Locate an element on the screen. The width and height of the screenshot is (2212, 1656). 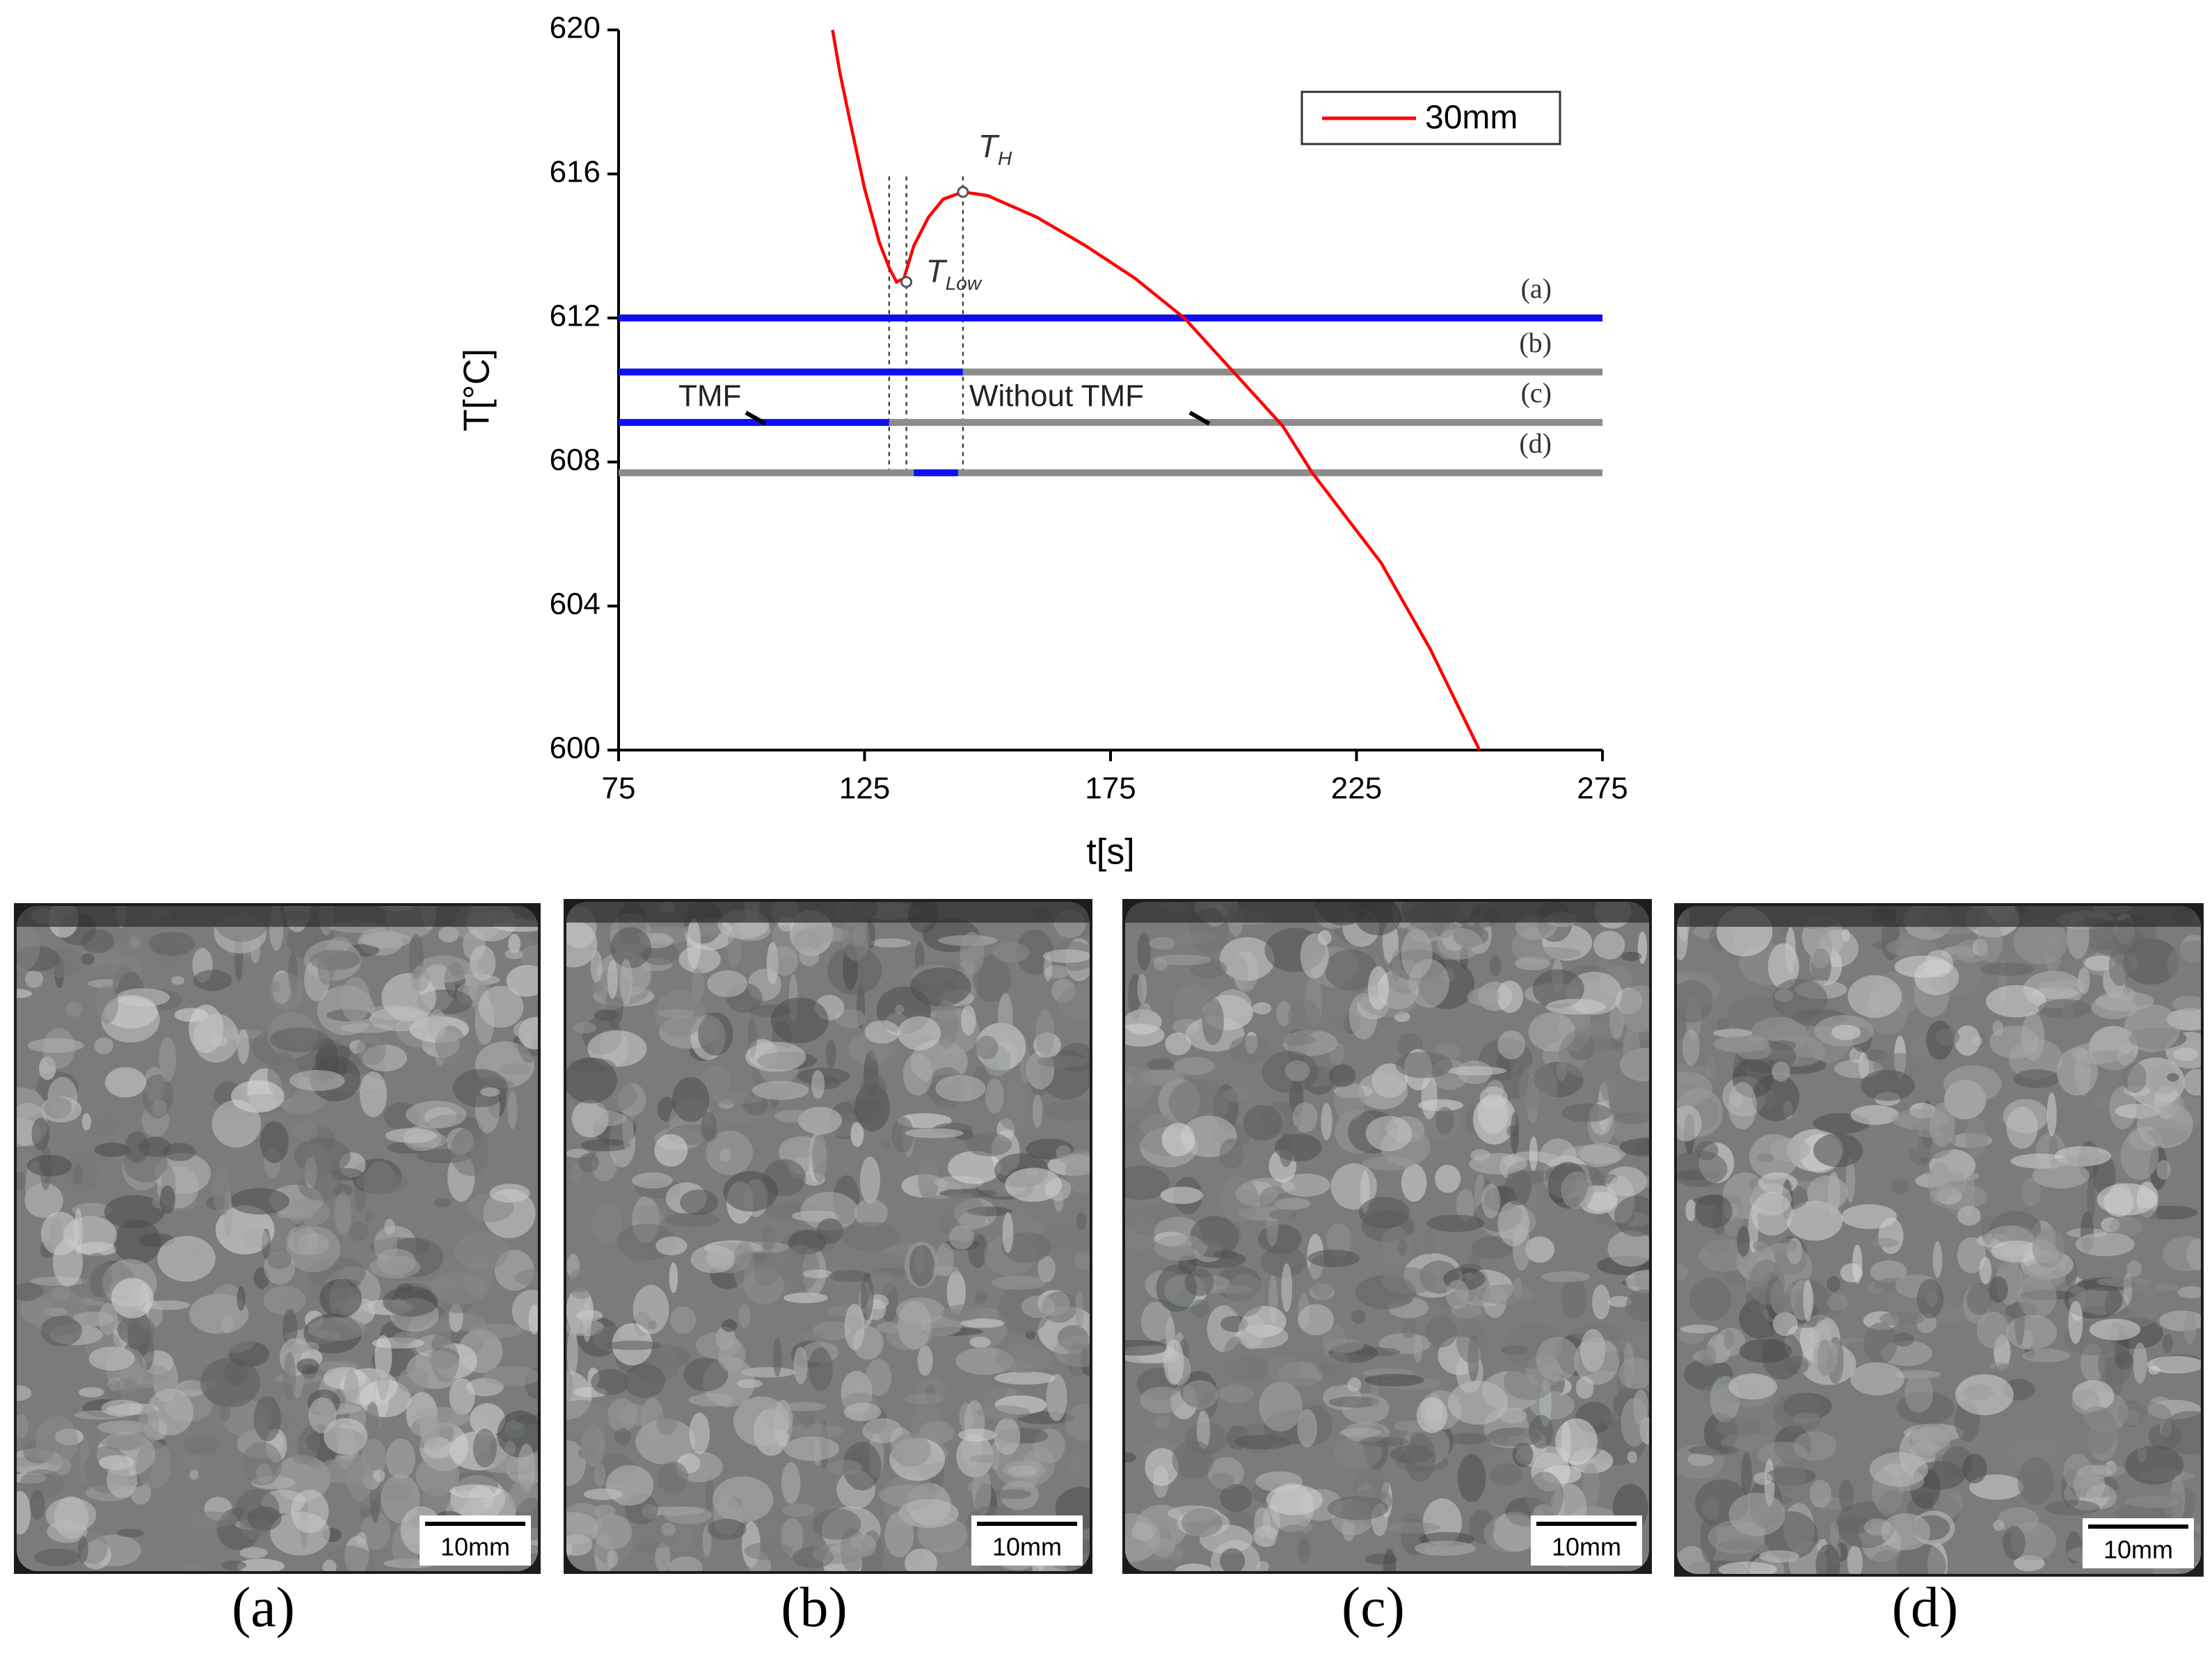
level-label: (a) is located at coordinates (1536, 288).